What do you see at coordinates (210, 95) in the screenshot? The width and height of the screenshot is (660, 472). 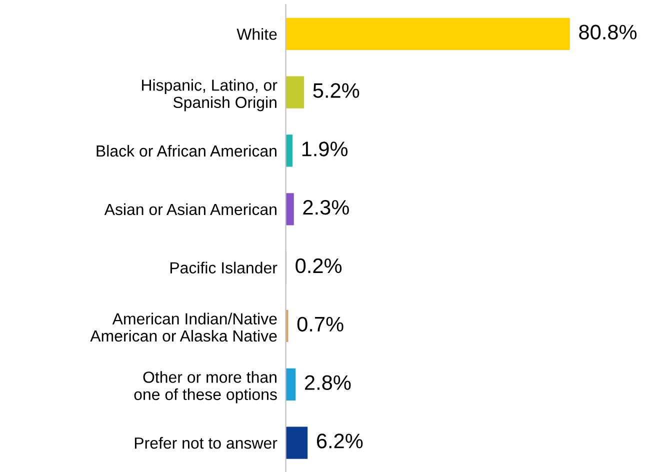 I see `y-tick-label: Hispanic, Latino, or Spanish Origin` at bounding box center [210, 95].